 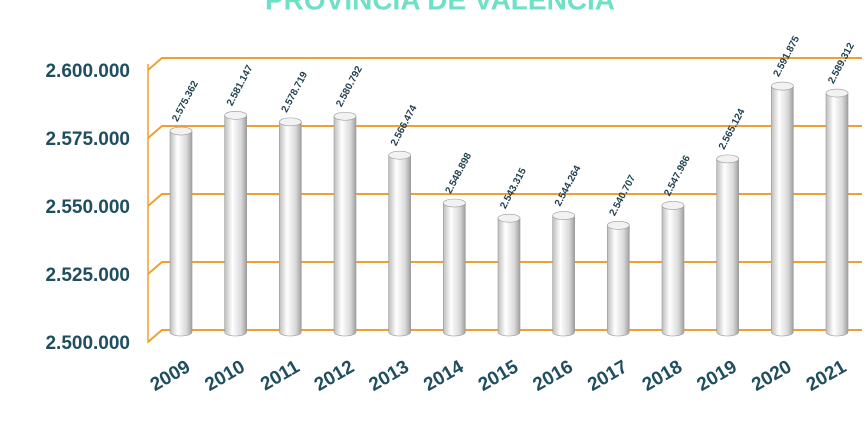 What do you see at coordinates (717, 375) in the screenshot?
I see `x-tick-label: 2019` at bounding box center [717, 375].